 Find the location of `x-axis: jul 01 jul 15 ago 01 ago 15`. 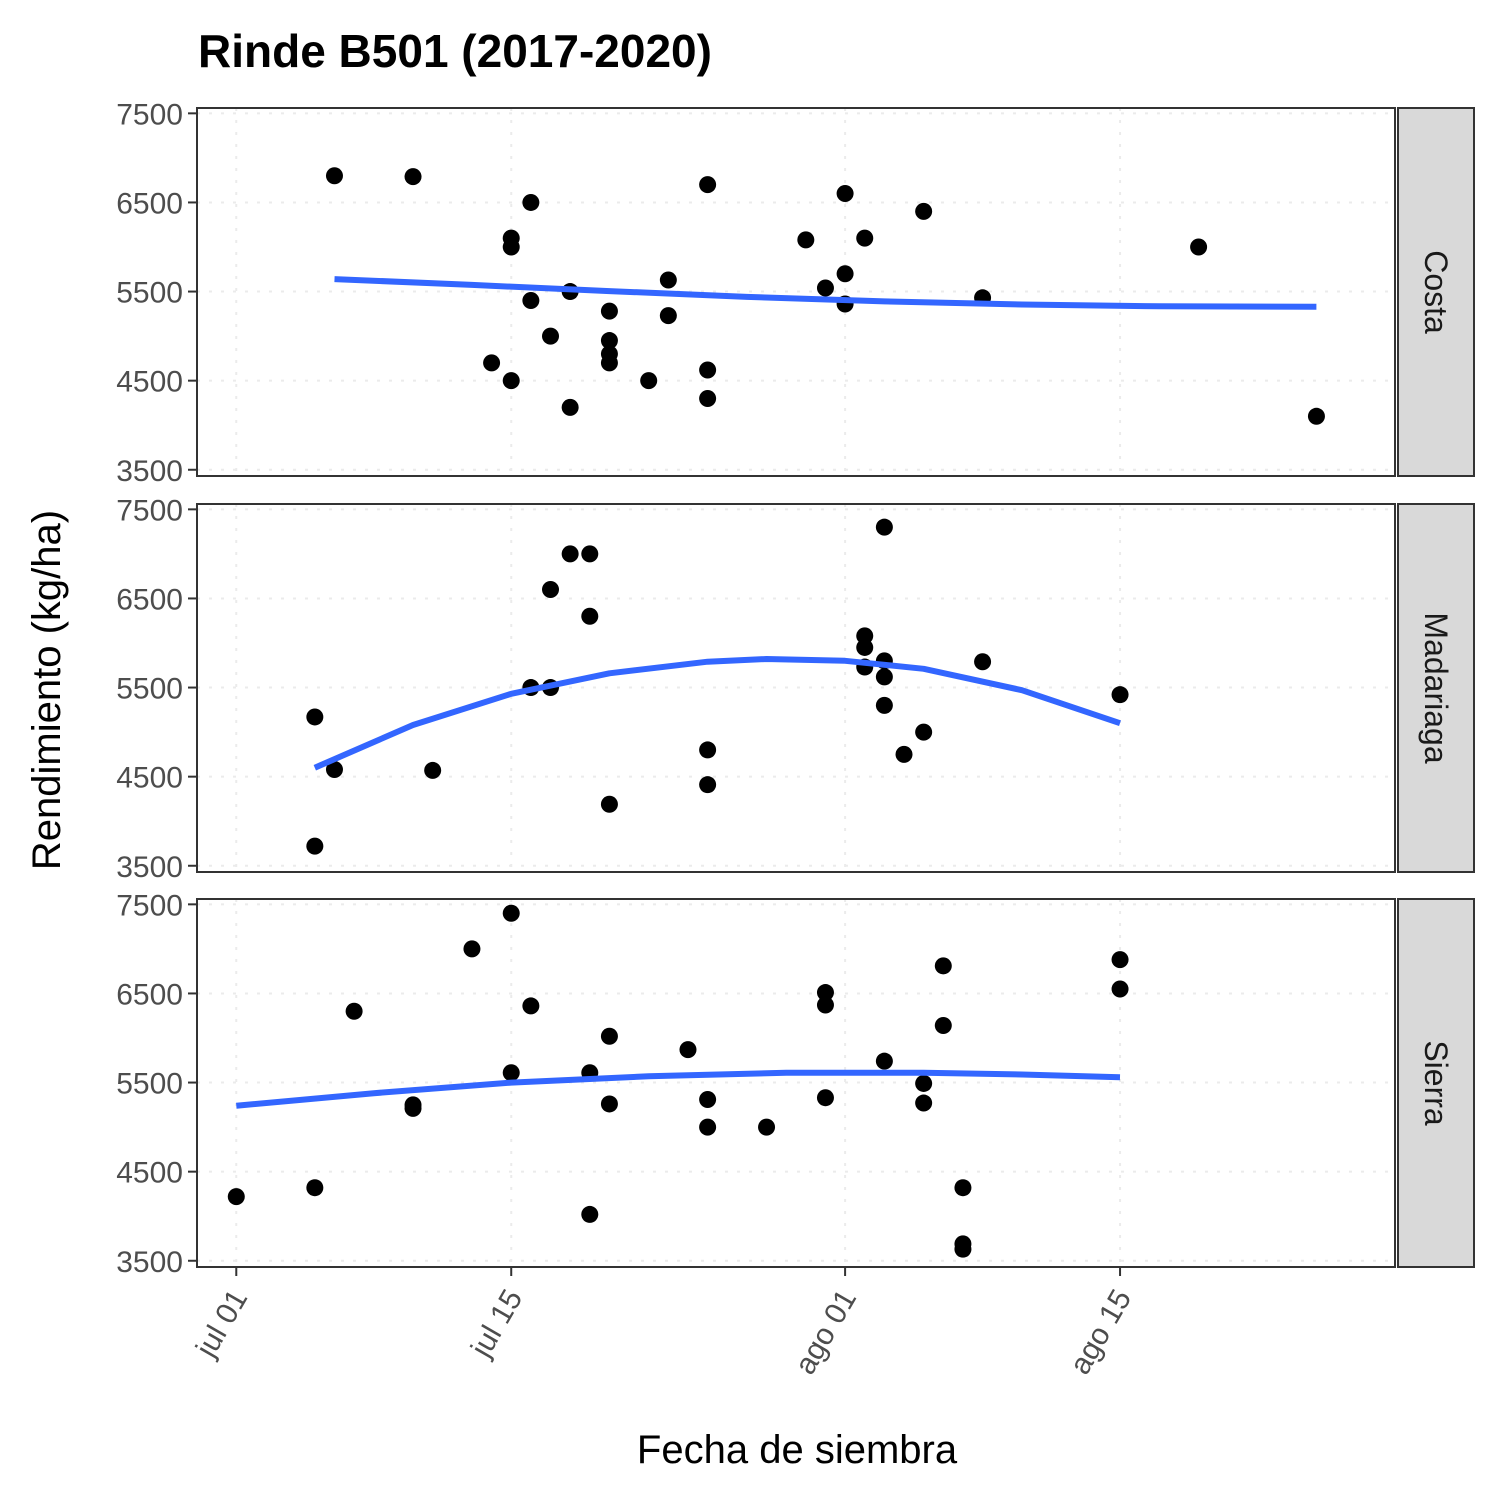

x-axis: jul 01 jul 15 ago 01 ago 15 is located at coordinates (663, 1323).